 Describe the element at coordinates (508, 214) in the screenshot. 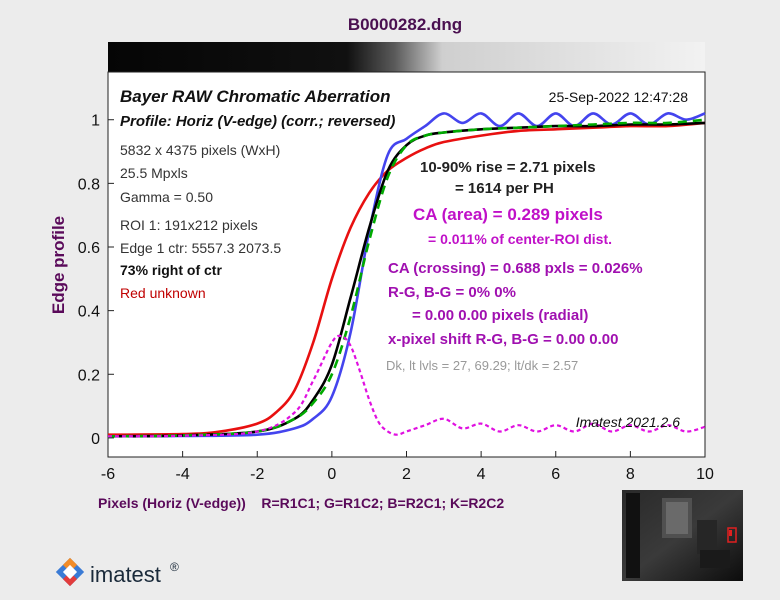

I see `ca-area: CA (area) = 0.289 pixels` at that location.